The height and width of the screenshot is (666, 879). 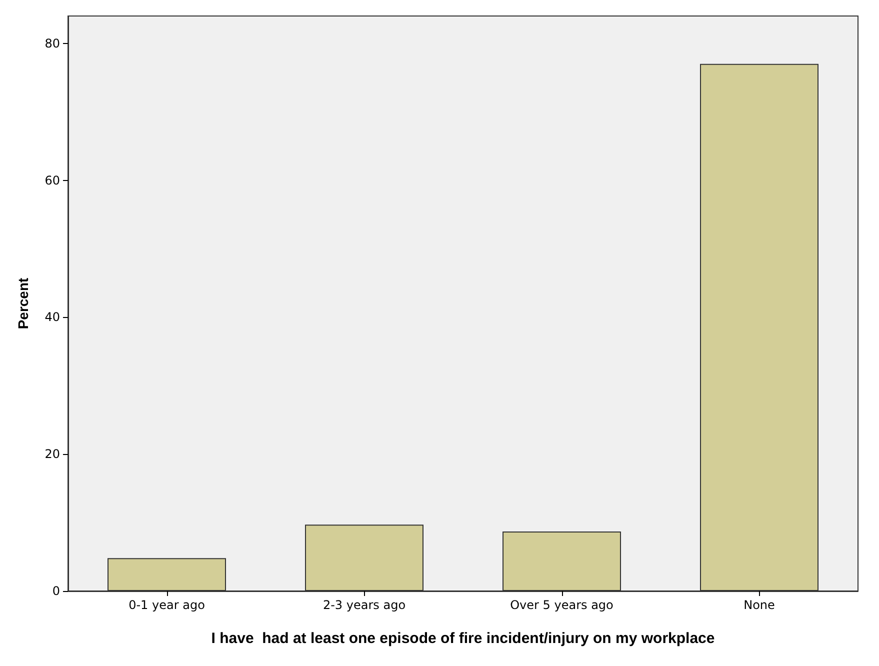 What do you see at coordinates (52, 317) in the screenshot?
I see `y-tick-label: 40` at bounding box center [52, 317].